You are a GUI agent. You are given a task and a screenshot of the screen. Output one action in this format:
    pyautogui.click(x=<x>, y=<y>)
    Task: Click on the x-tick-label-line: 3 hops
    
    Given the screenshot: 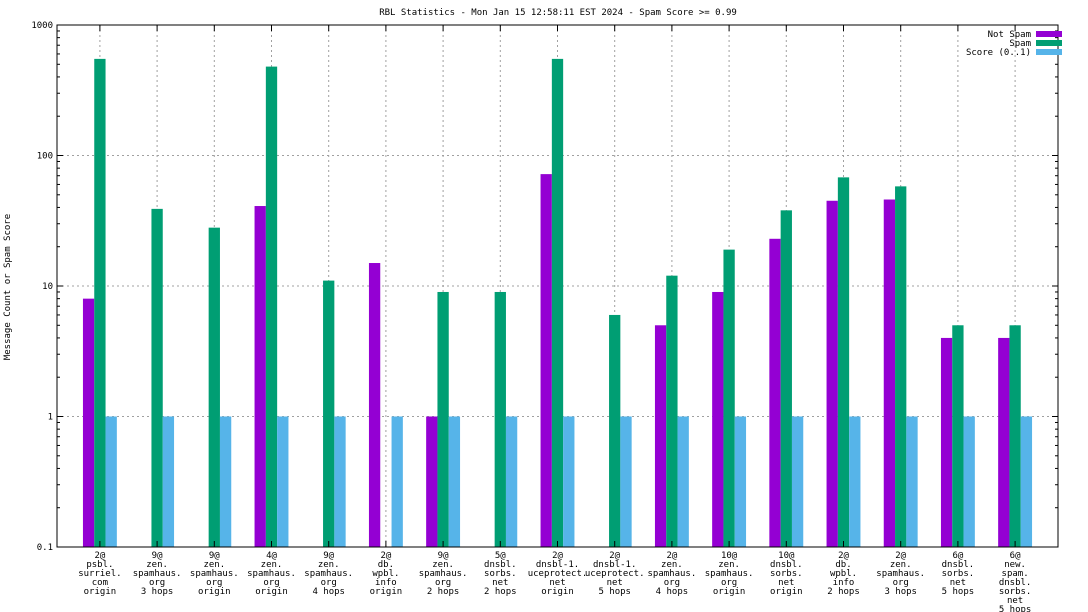 What is the action you would take?
    pyautogui.click(x=900, y=592)
    